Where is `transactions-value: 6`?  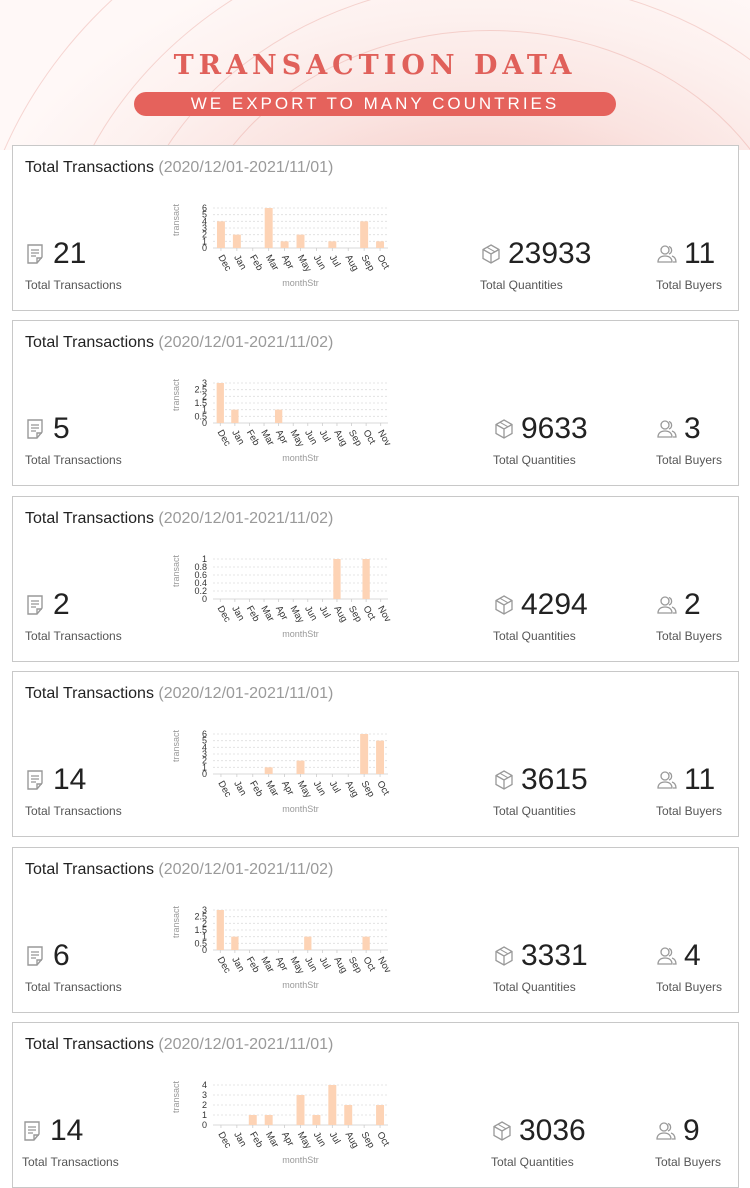
transactions-value: 6 is located at coordinates (61, 955).